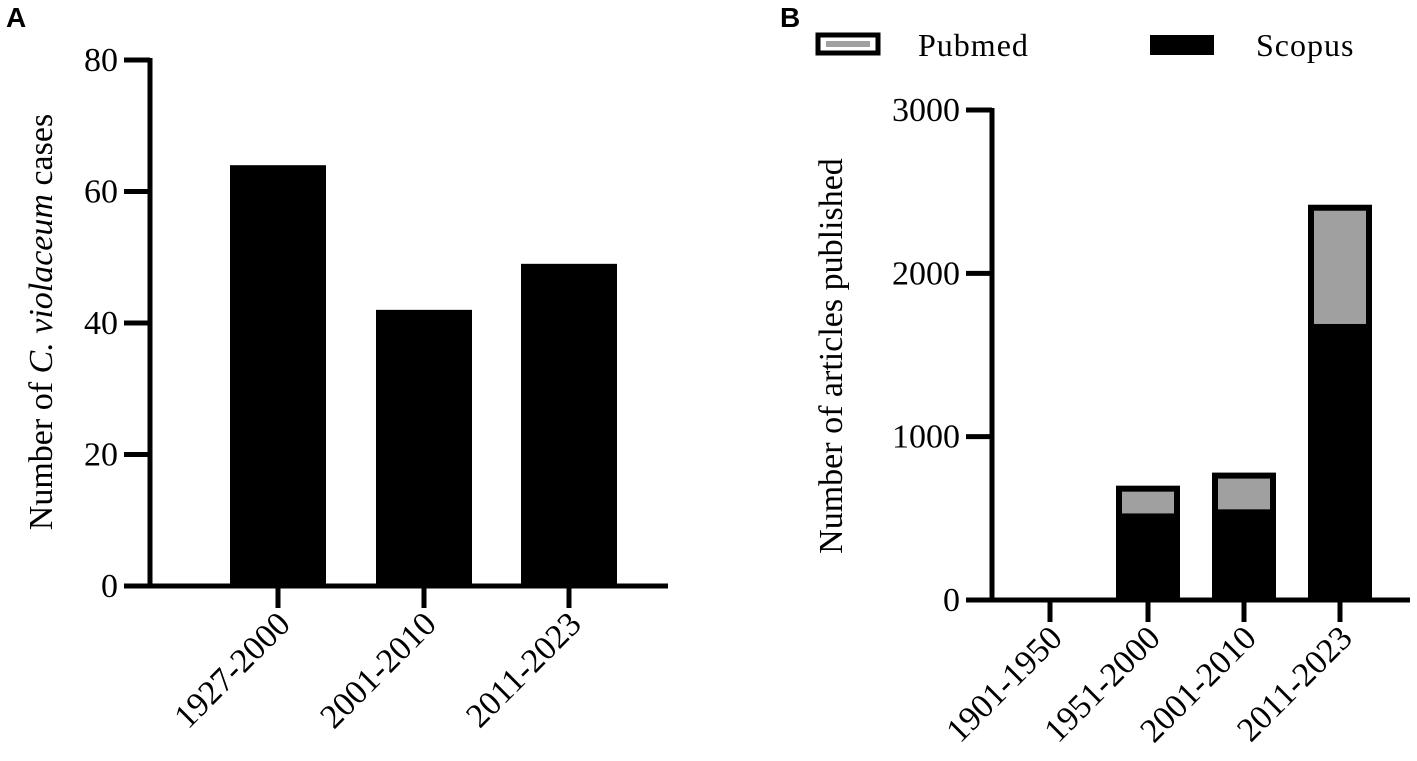  I want to click on y-ticks-b: 0 1000 2000 3000, so click(942, 355).